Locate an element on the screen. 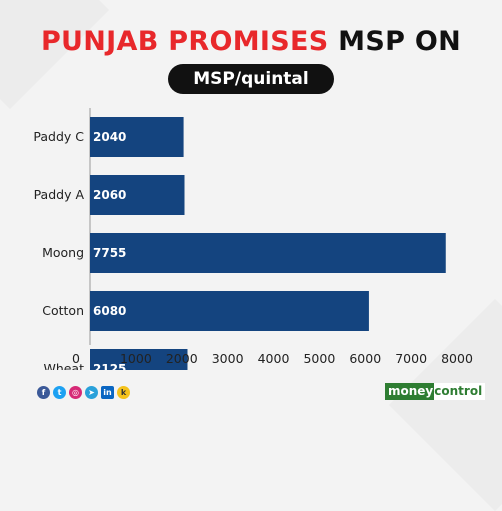 This screenshot has height=511, width=502. social-icons: f t ◎ ➤ in k is located at coordinates (83, 392).